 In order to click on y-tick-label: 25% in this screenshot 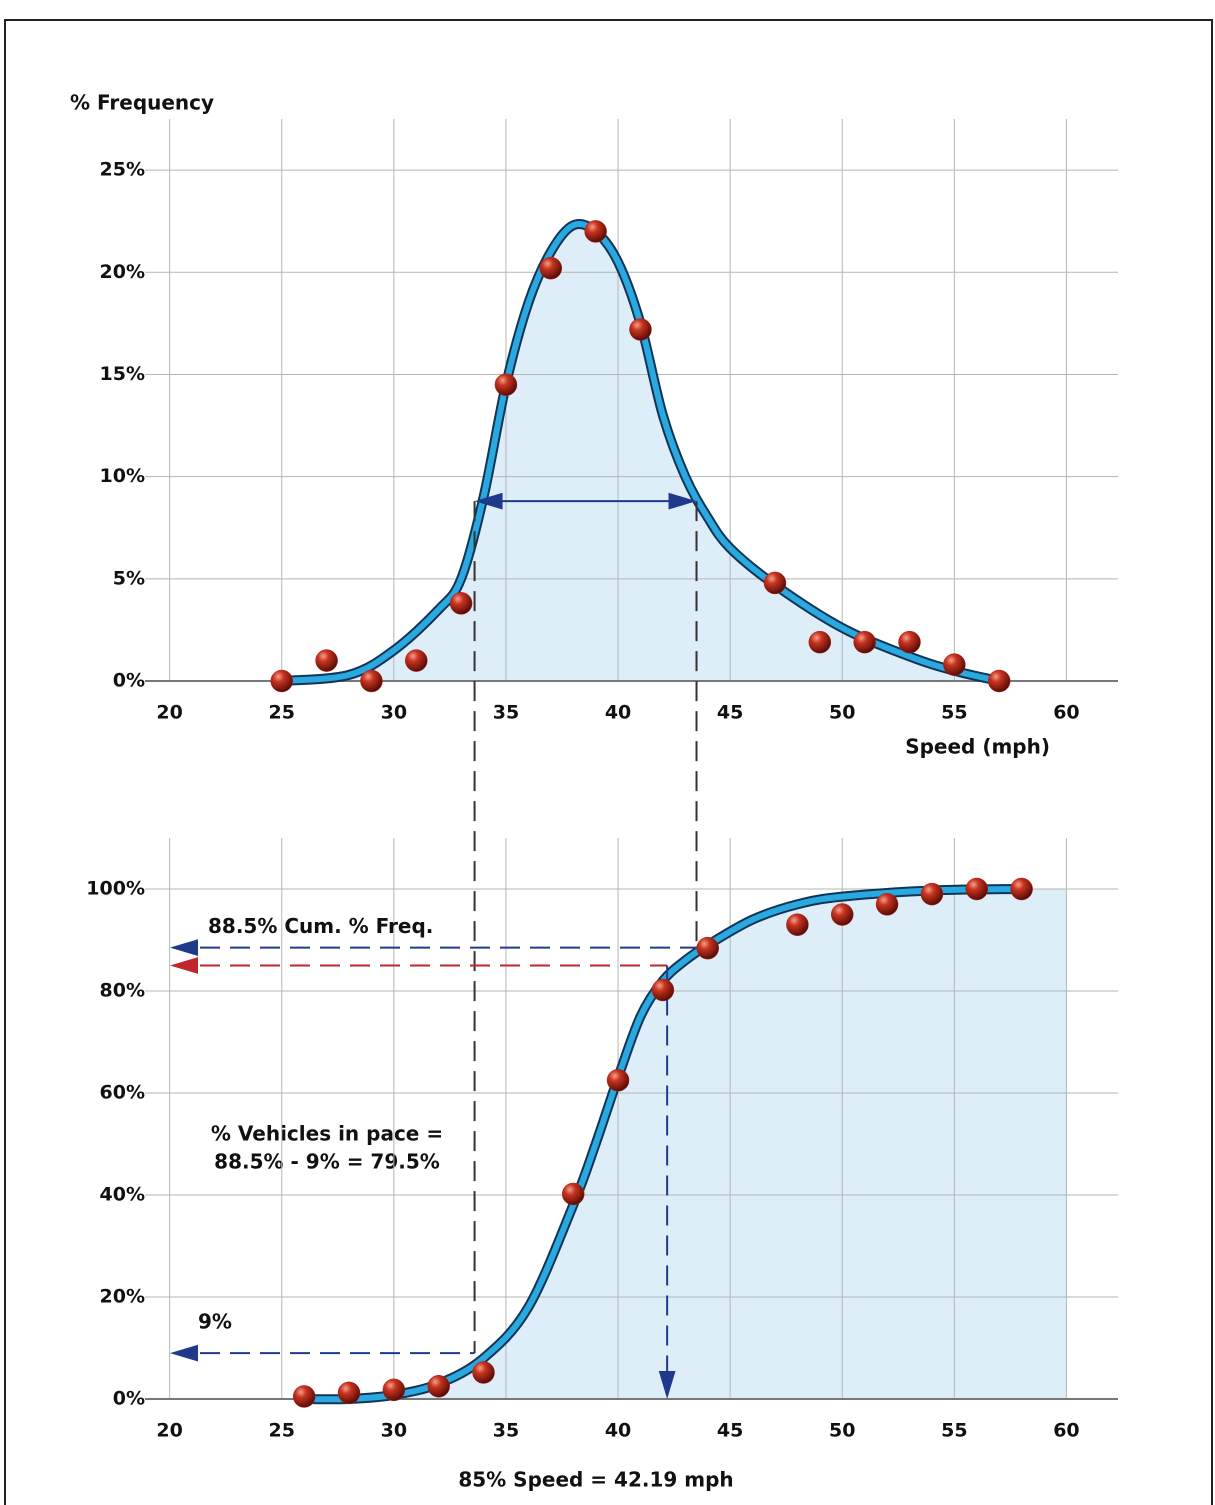, I will do `click(122, 170)`.